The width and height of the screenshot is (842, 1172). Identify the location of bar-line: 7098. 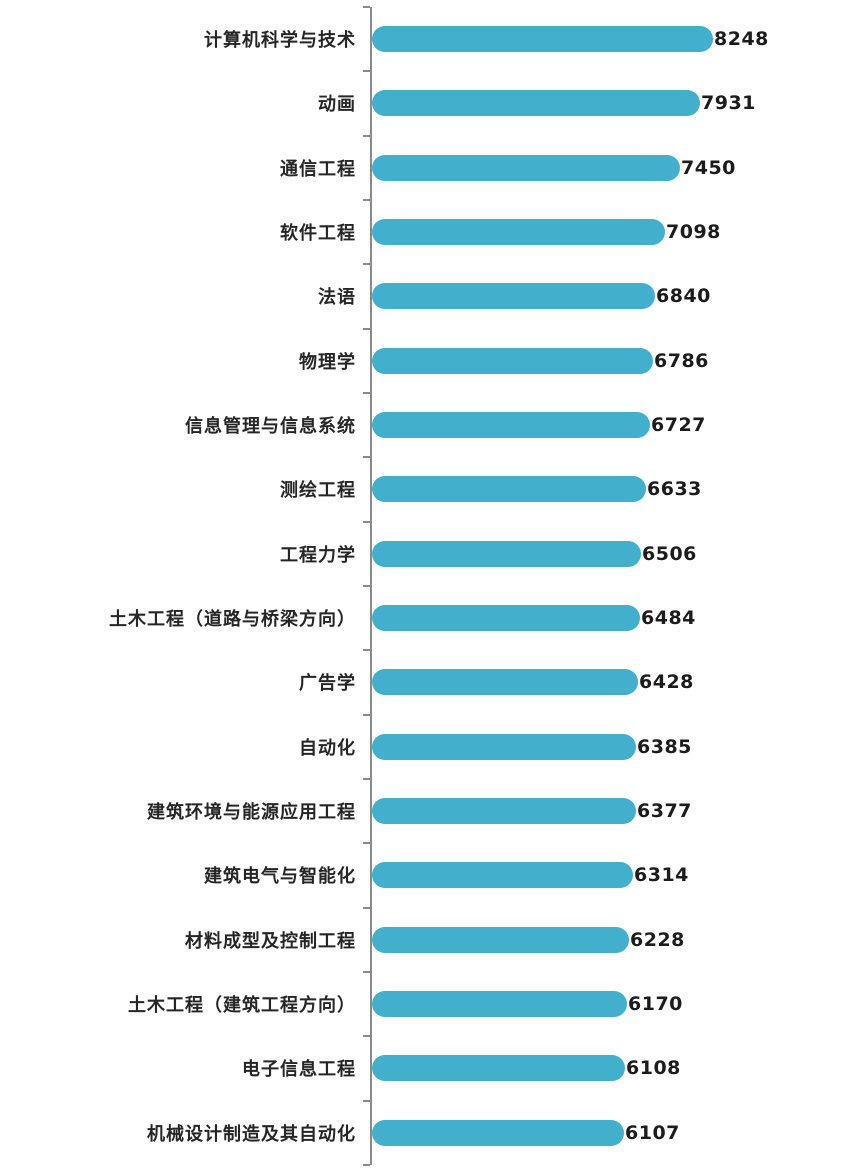
(546, 232).